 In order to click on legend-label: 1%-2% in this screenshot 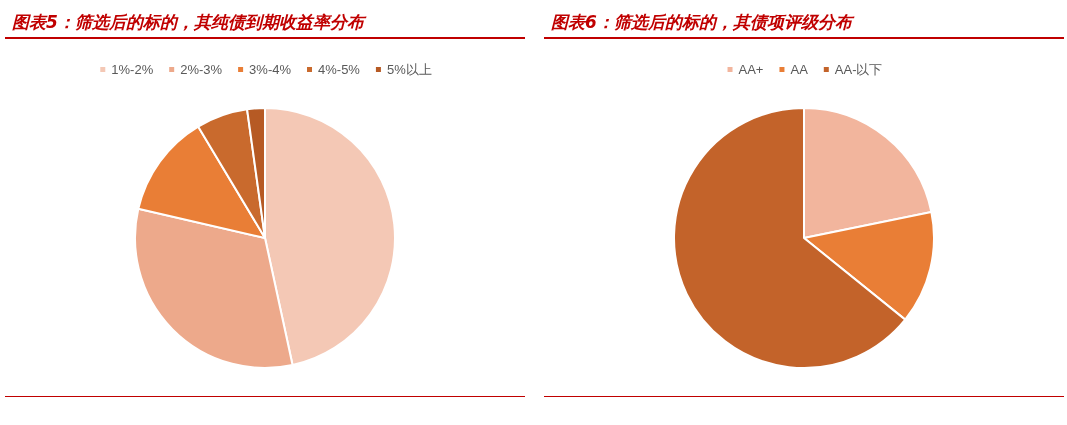, I will do `click(132, 69)`.